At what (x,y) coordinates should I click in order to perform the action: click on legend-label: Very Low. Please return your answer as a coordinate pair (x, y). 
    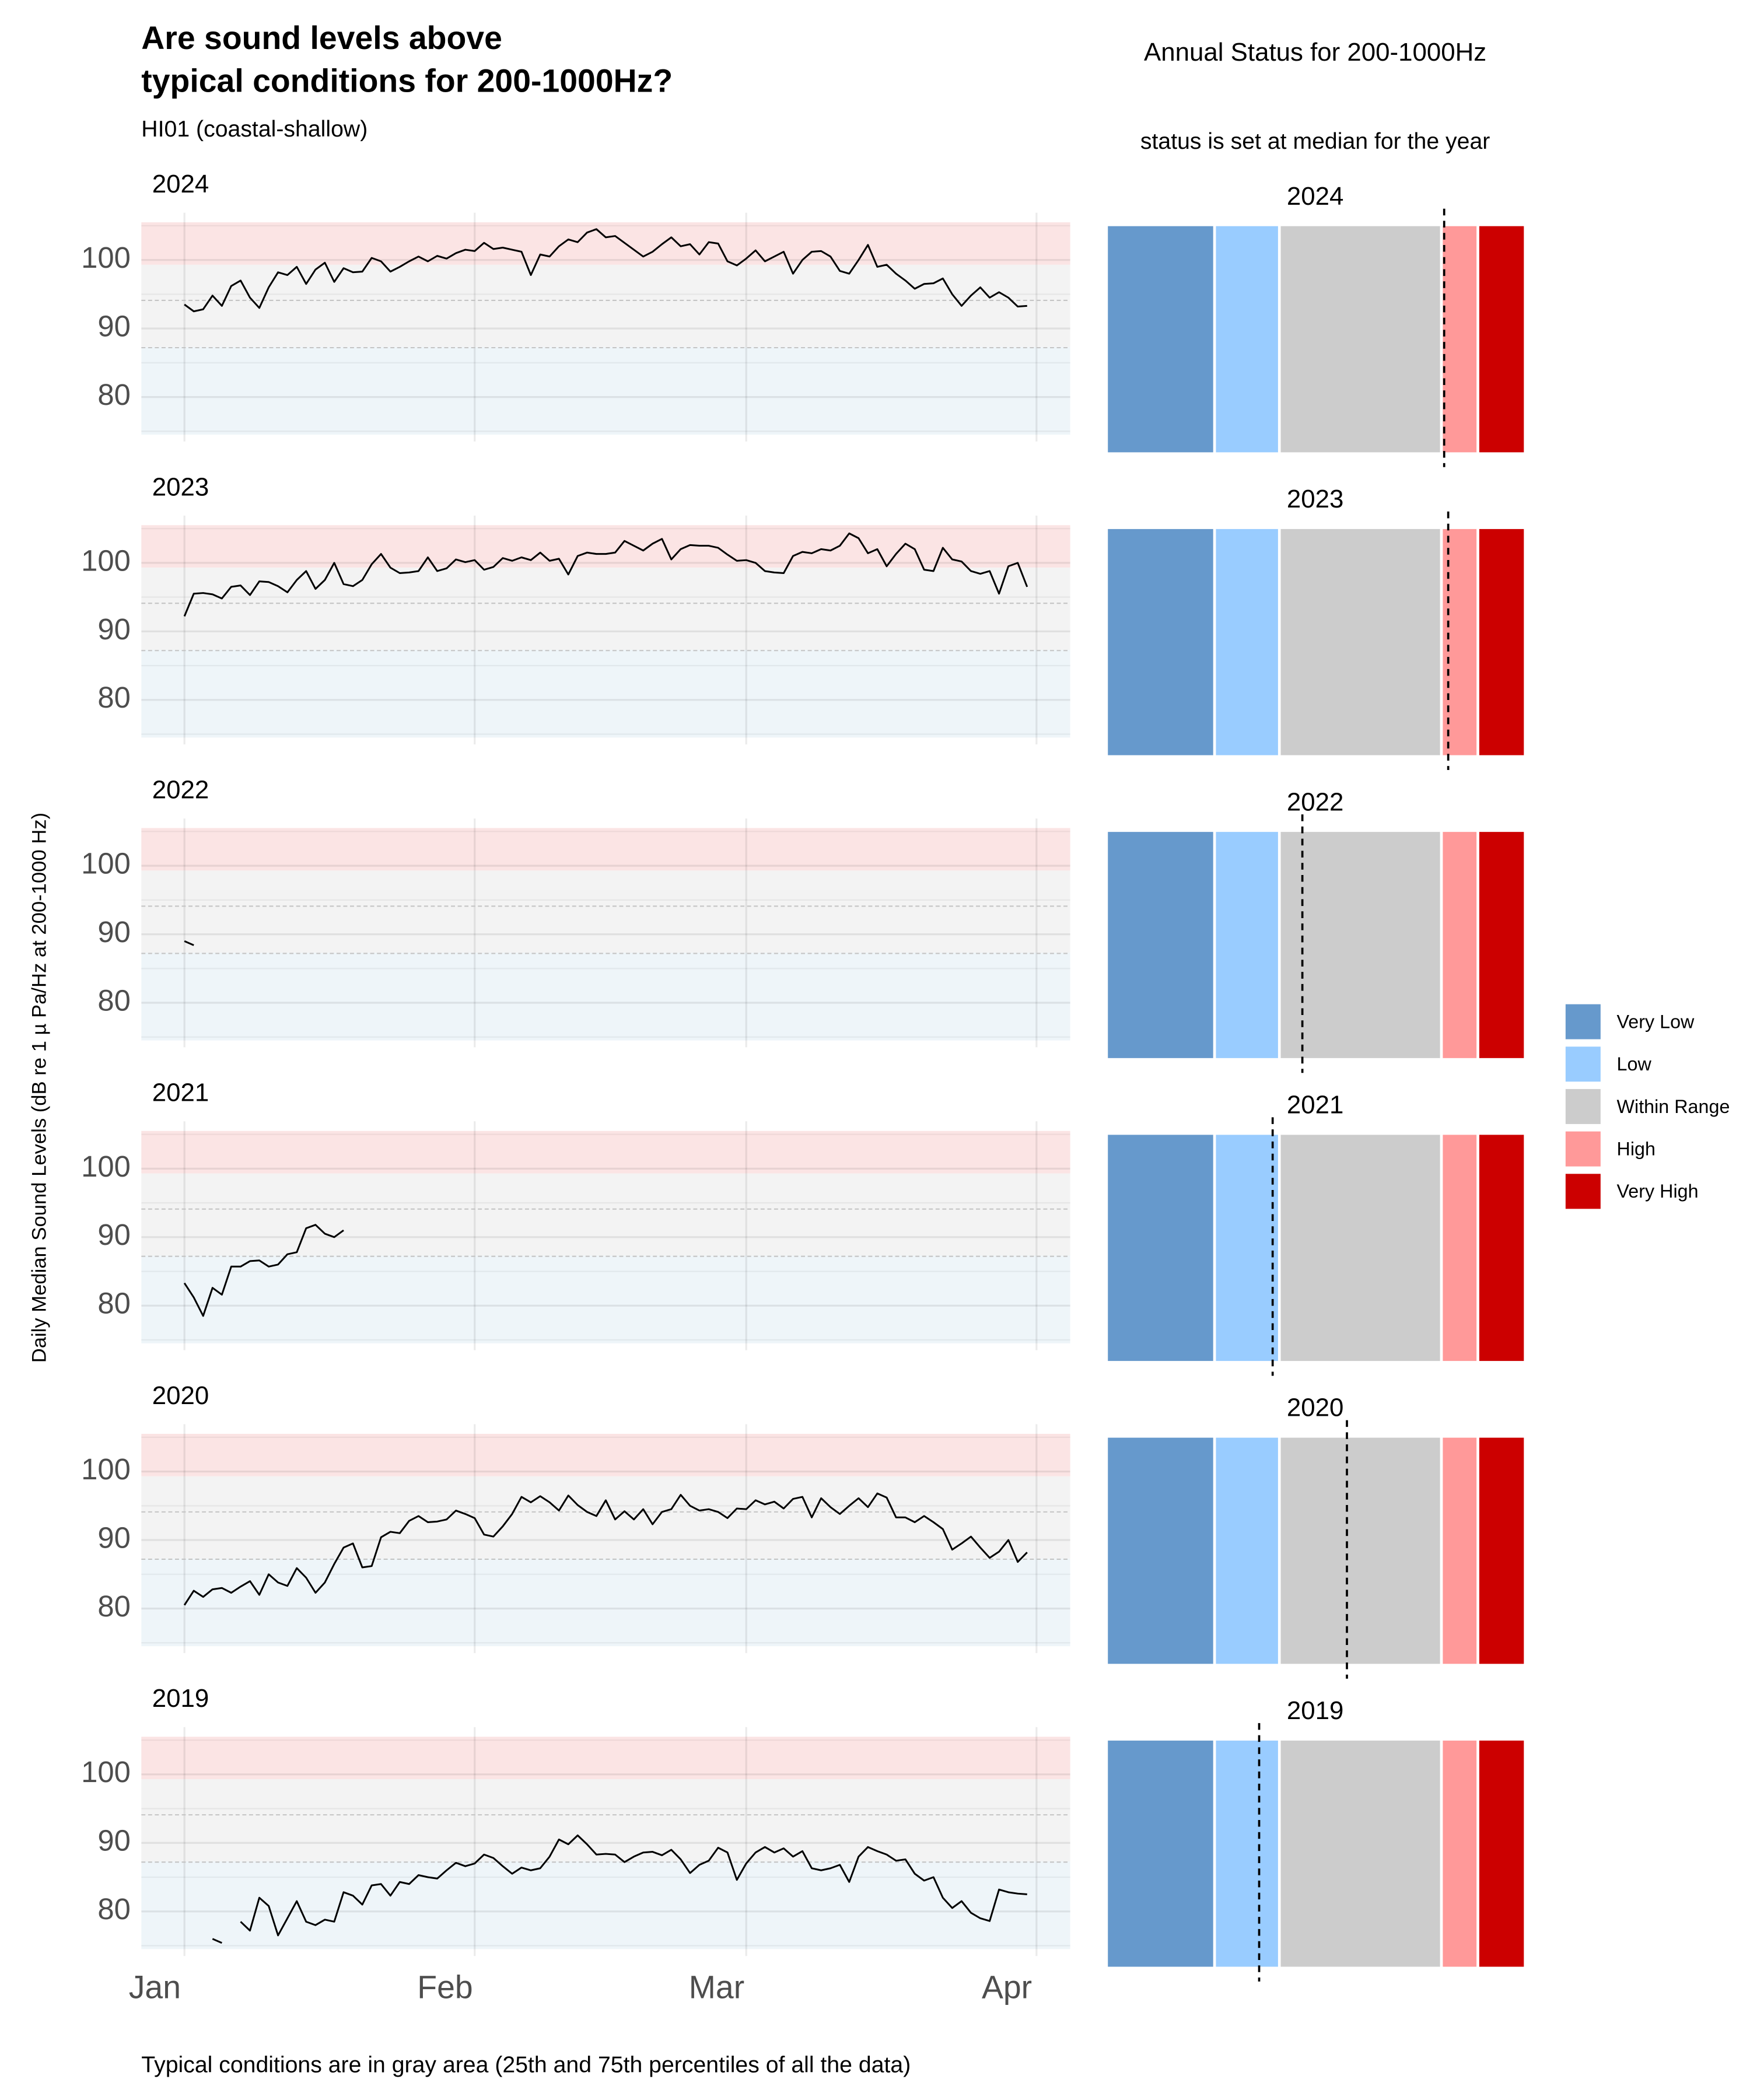
    Looking at the image, I should click on (1656, 1021).